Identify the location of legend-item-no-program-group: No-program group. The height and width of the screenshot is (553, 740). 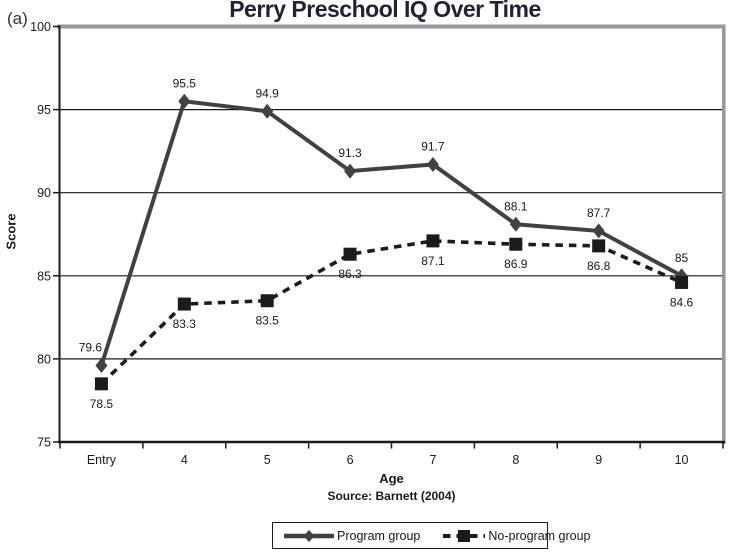
(516, 536).